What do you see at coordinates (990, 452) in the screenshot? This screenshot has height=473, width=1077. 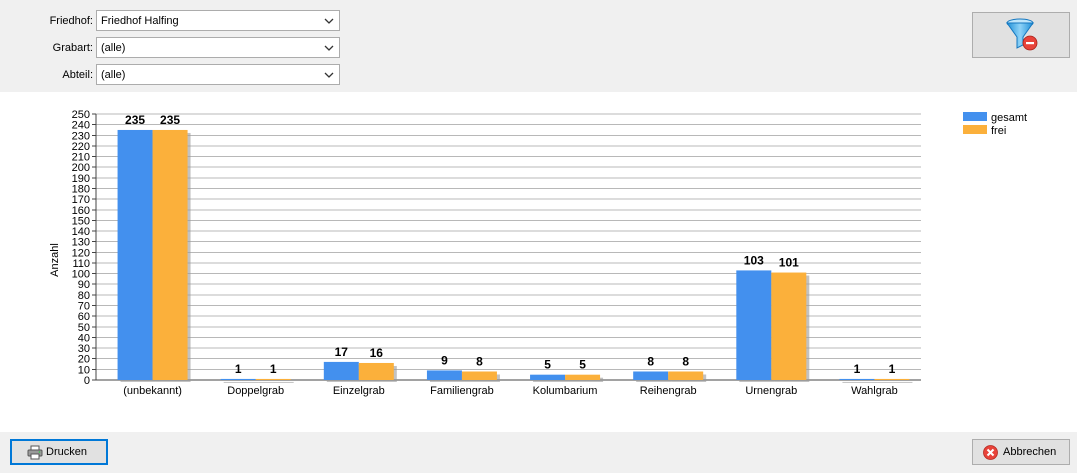 I see `cancel-icon` at bounding box center [990, 452].